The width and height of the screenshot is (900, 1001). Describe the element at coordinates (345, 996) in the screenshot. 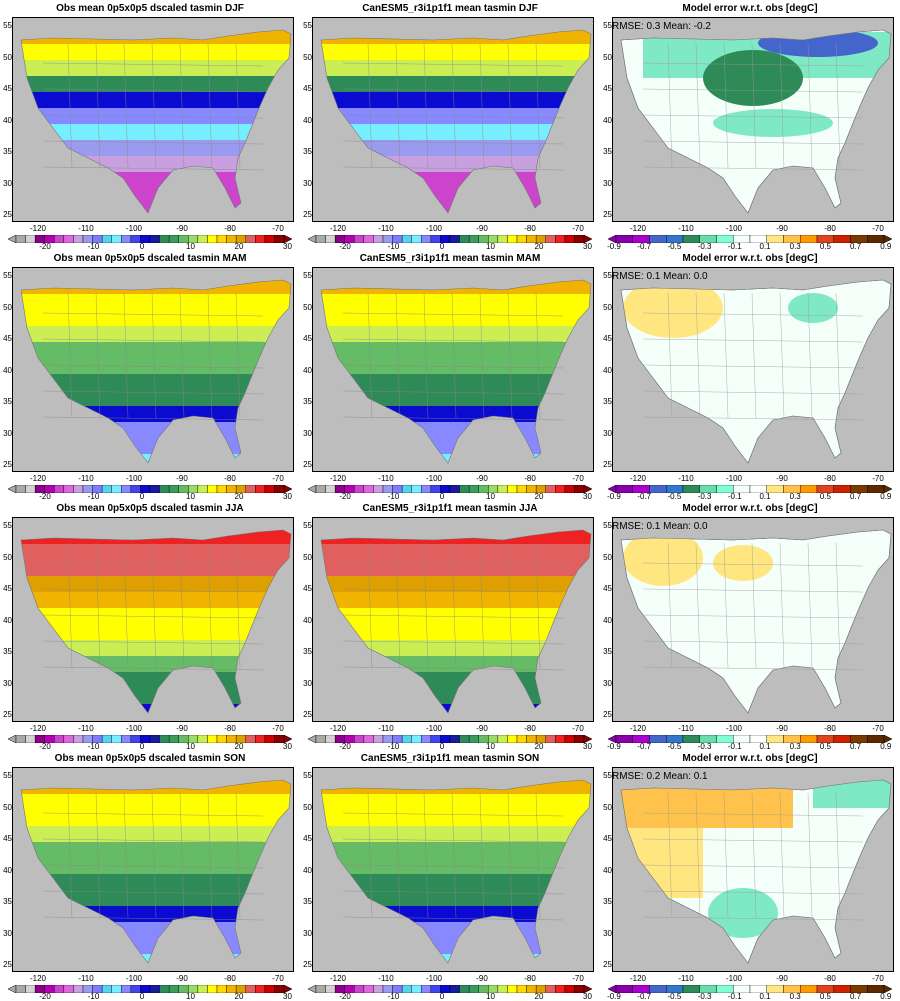

I see `colorbar-label: -20` at that location.